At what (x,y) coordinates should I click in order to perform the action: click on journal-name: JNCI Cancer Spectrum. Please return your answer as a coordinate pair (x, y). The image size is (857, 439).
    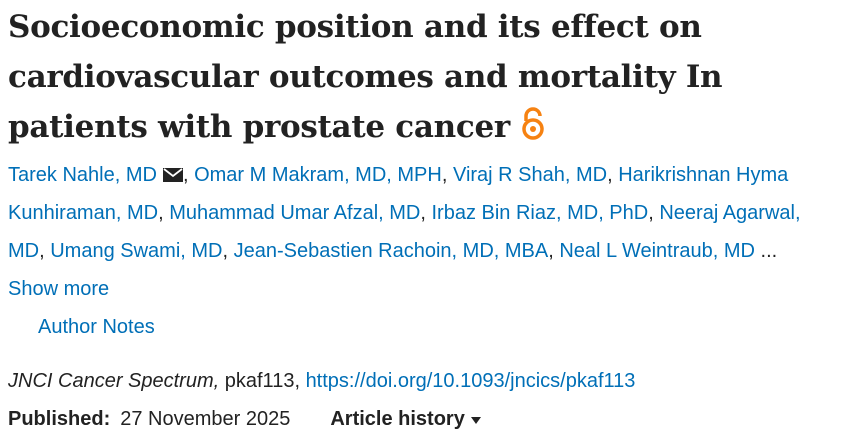
    Looking at the image, I should click on (116, 381).